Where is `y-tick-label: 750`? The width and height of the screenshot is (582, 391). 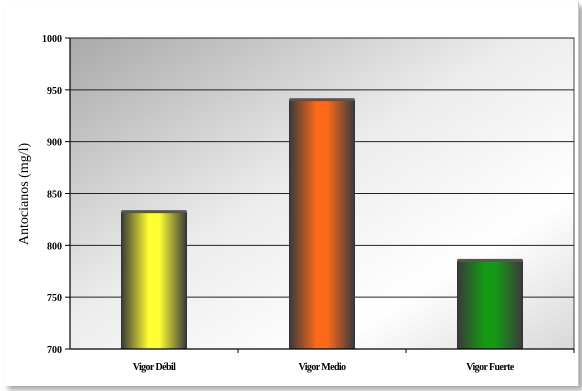
y-tick-label: 750 is located at coordinates (54, 298).